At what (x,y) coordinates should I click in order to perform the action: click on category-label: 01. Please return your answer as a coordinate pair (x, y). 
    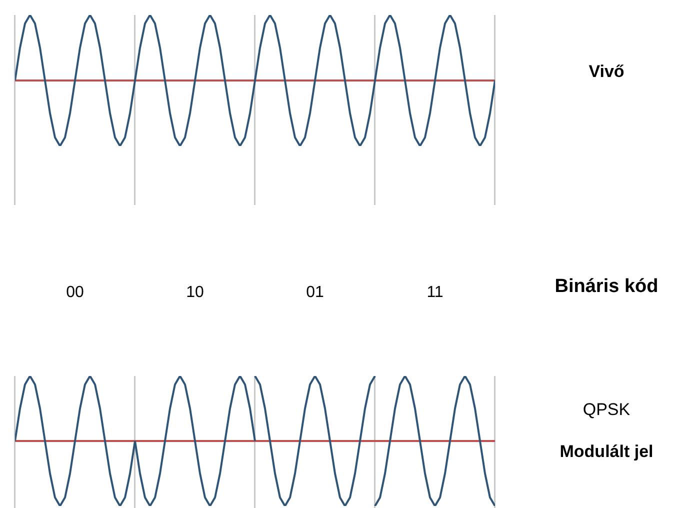
    Looking at the image, I should click on (315, 293).